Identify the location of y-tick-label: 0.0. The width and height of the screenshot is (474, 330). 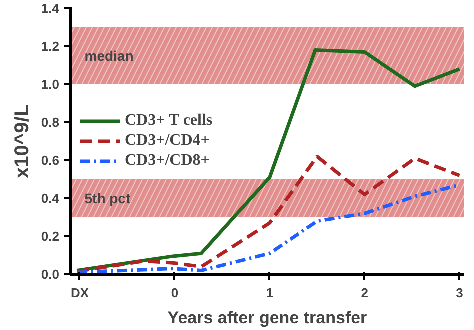
(50, 274).